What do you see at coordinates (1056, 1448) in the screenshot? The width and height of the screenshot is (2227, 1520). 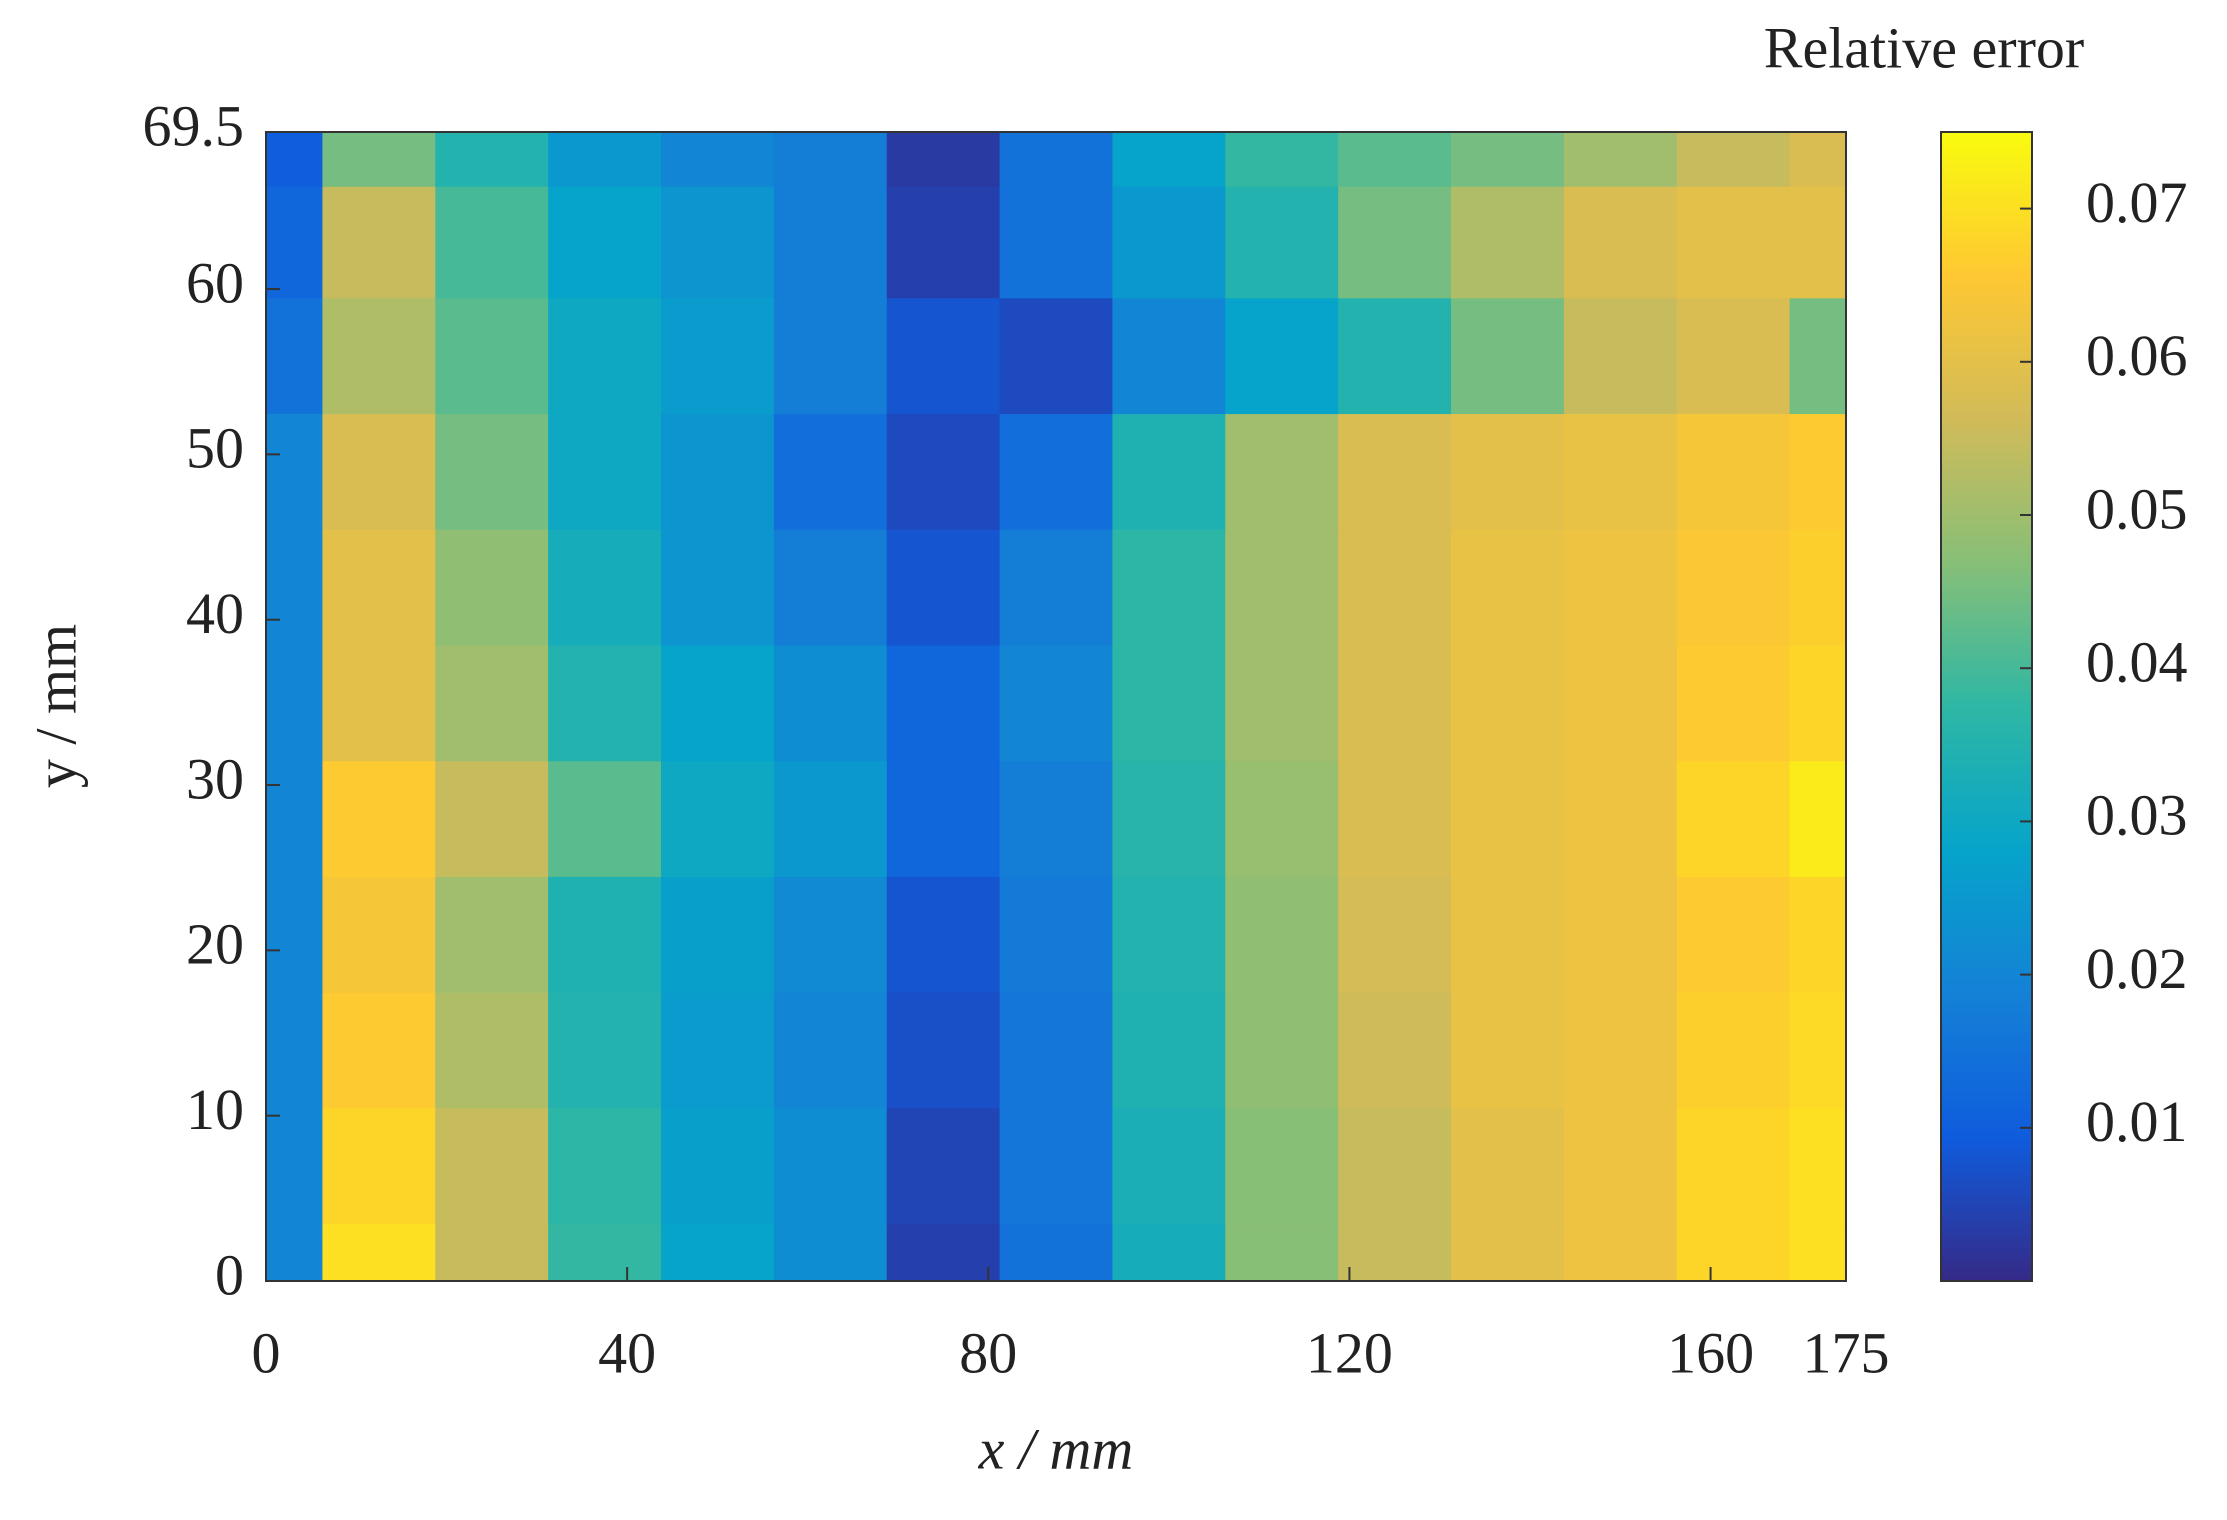 I see `x-axis-label: x / mm` at bounding box center [1056, 1448].